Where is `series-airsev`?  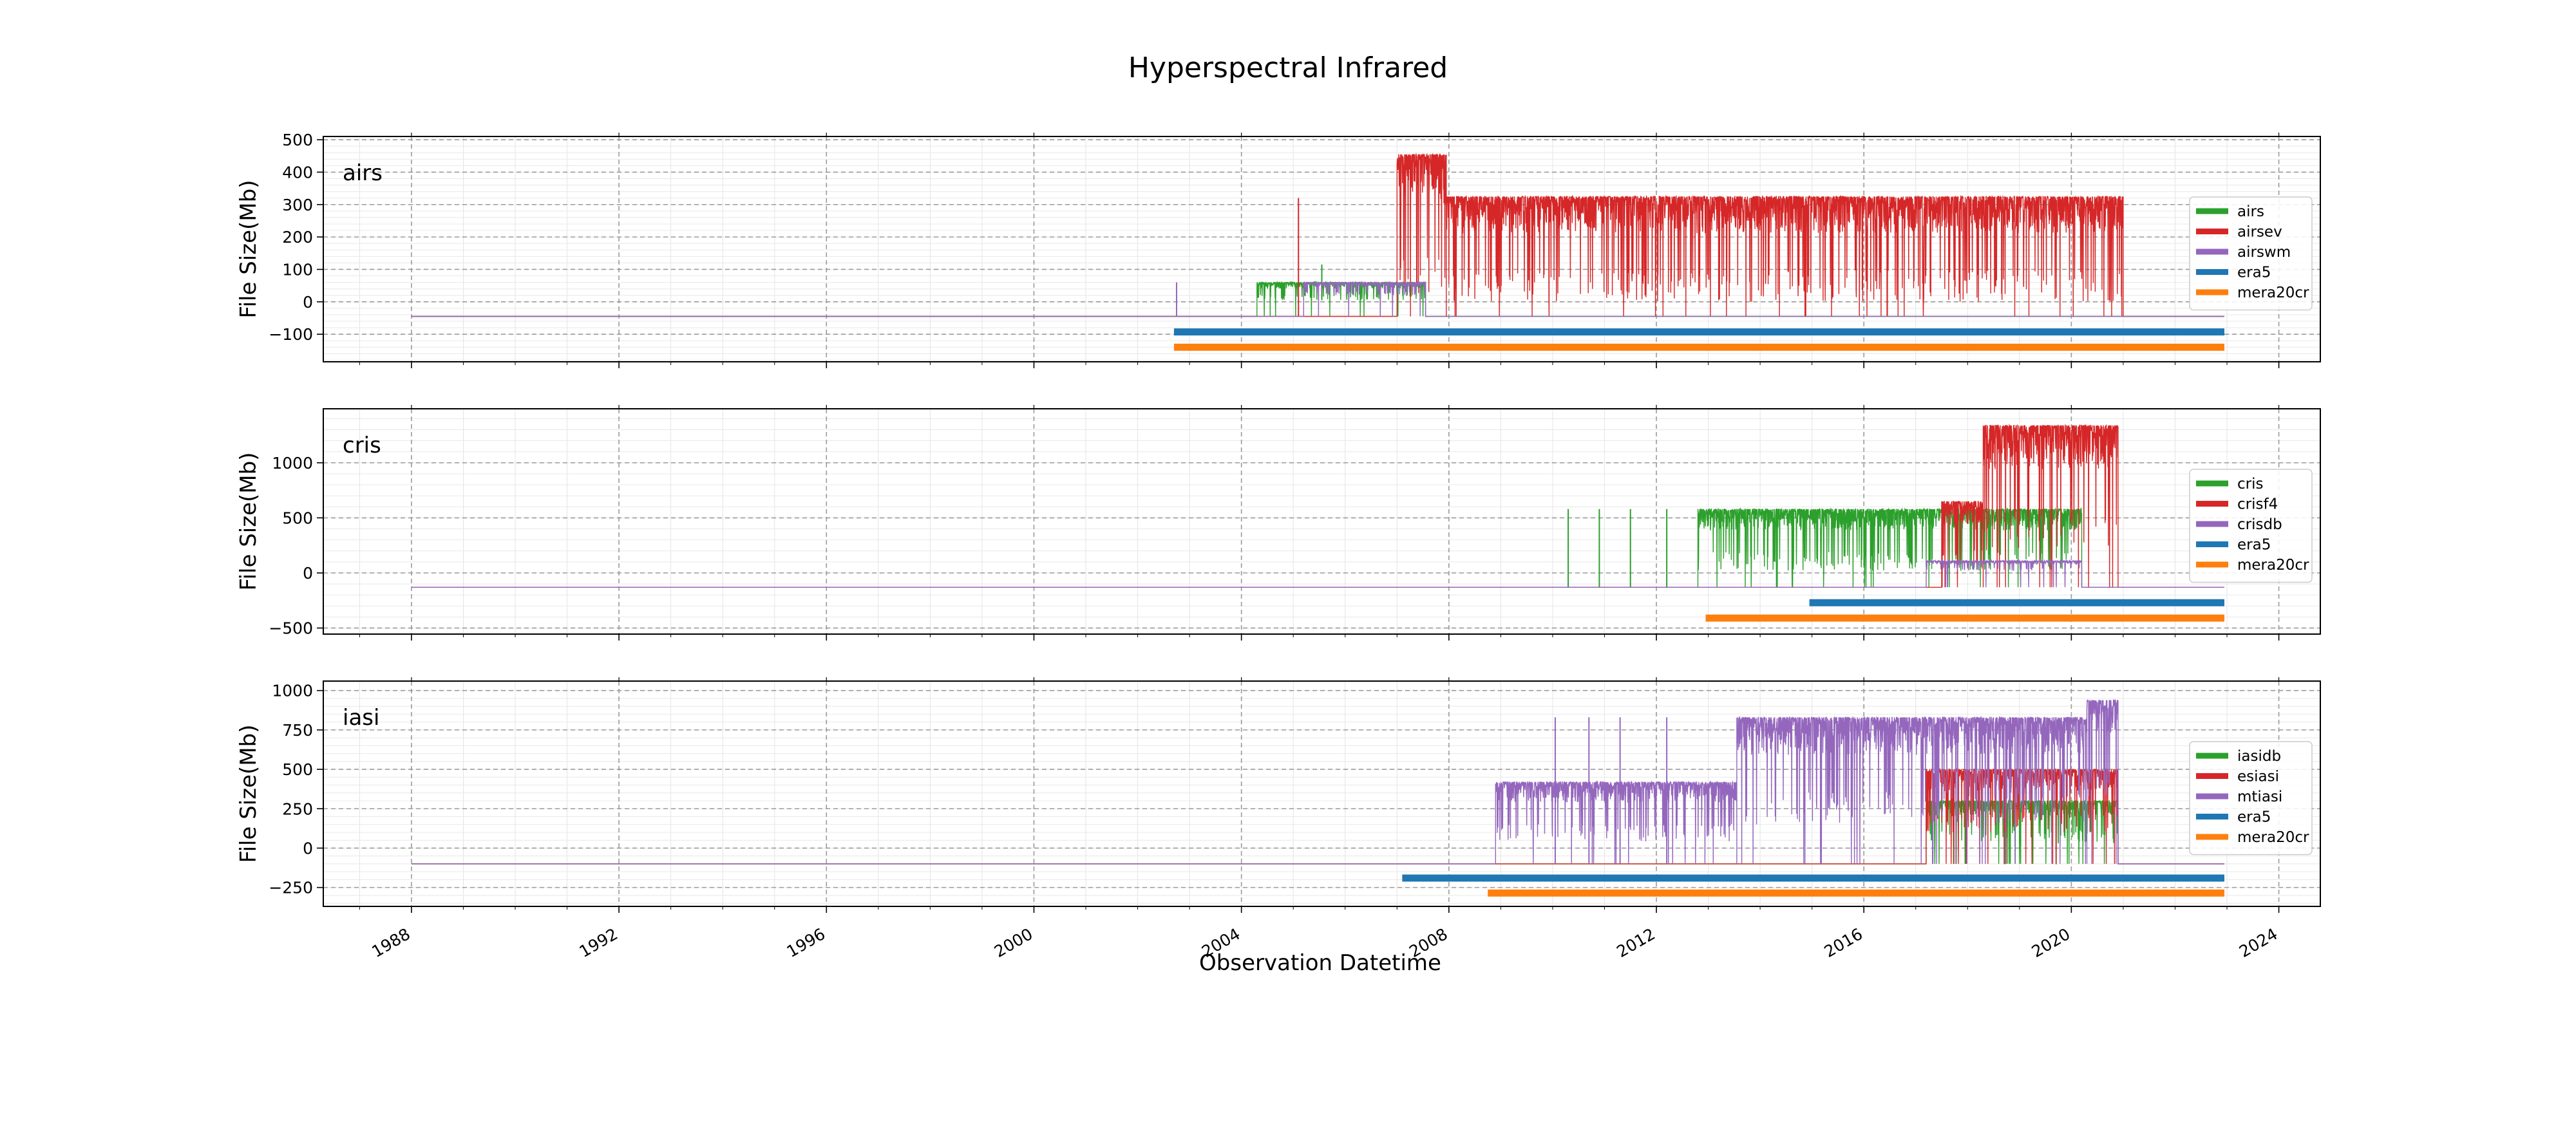
series-airsev is located at coordinates (1318, 235).